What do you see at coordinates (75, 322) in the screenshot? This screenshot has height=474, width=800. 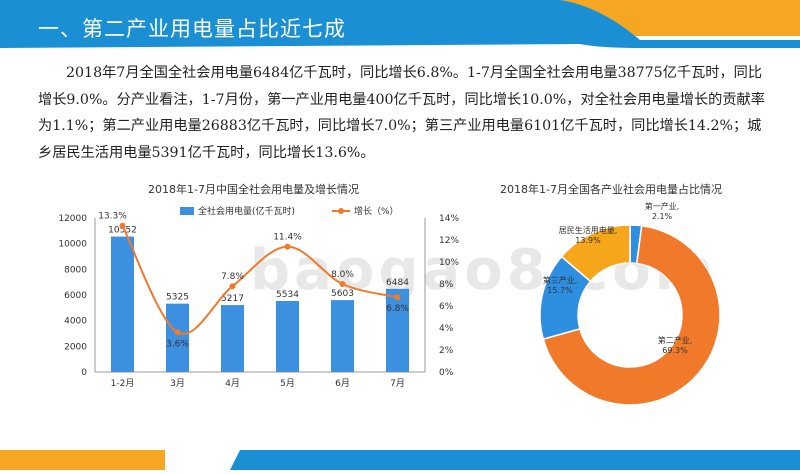 I see `y-tick-label: 4000` at bounding box center [75, 322].